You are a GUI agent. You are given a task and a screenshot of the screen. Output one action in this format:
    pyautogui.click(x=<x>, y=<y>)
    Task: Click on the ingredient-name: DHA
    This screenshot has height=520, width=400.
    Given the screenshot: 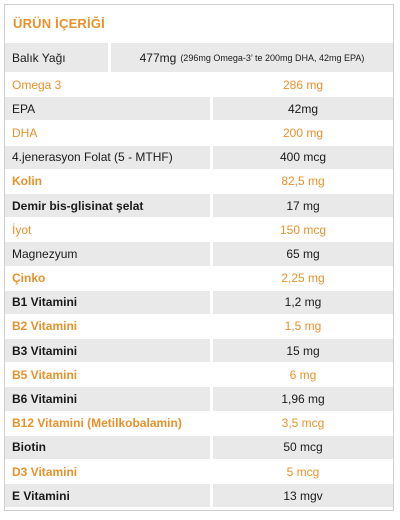 What is the action you would take?
    pyautogui.click(x=107, y=133)
    